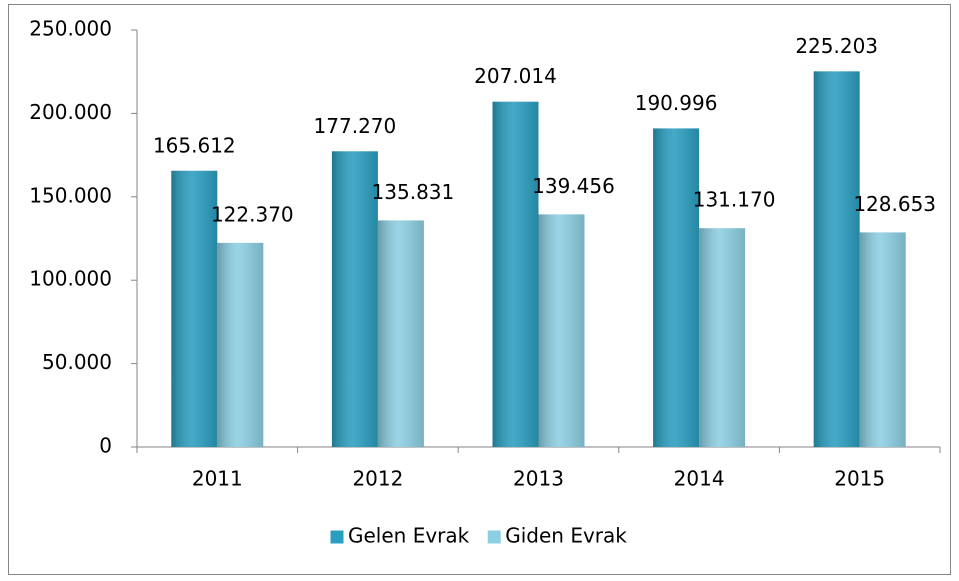 This screenshot has height=581, width=959. Describe the element at coordinates (573, 186) in the screenshot. I see `data-label: 139.456` at that location.